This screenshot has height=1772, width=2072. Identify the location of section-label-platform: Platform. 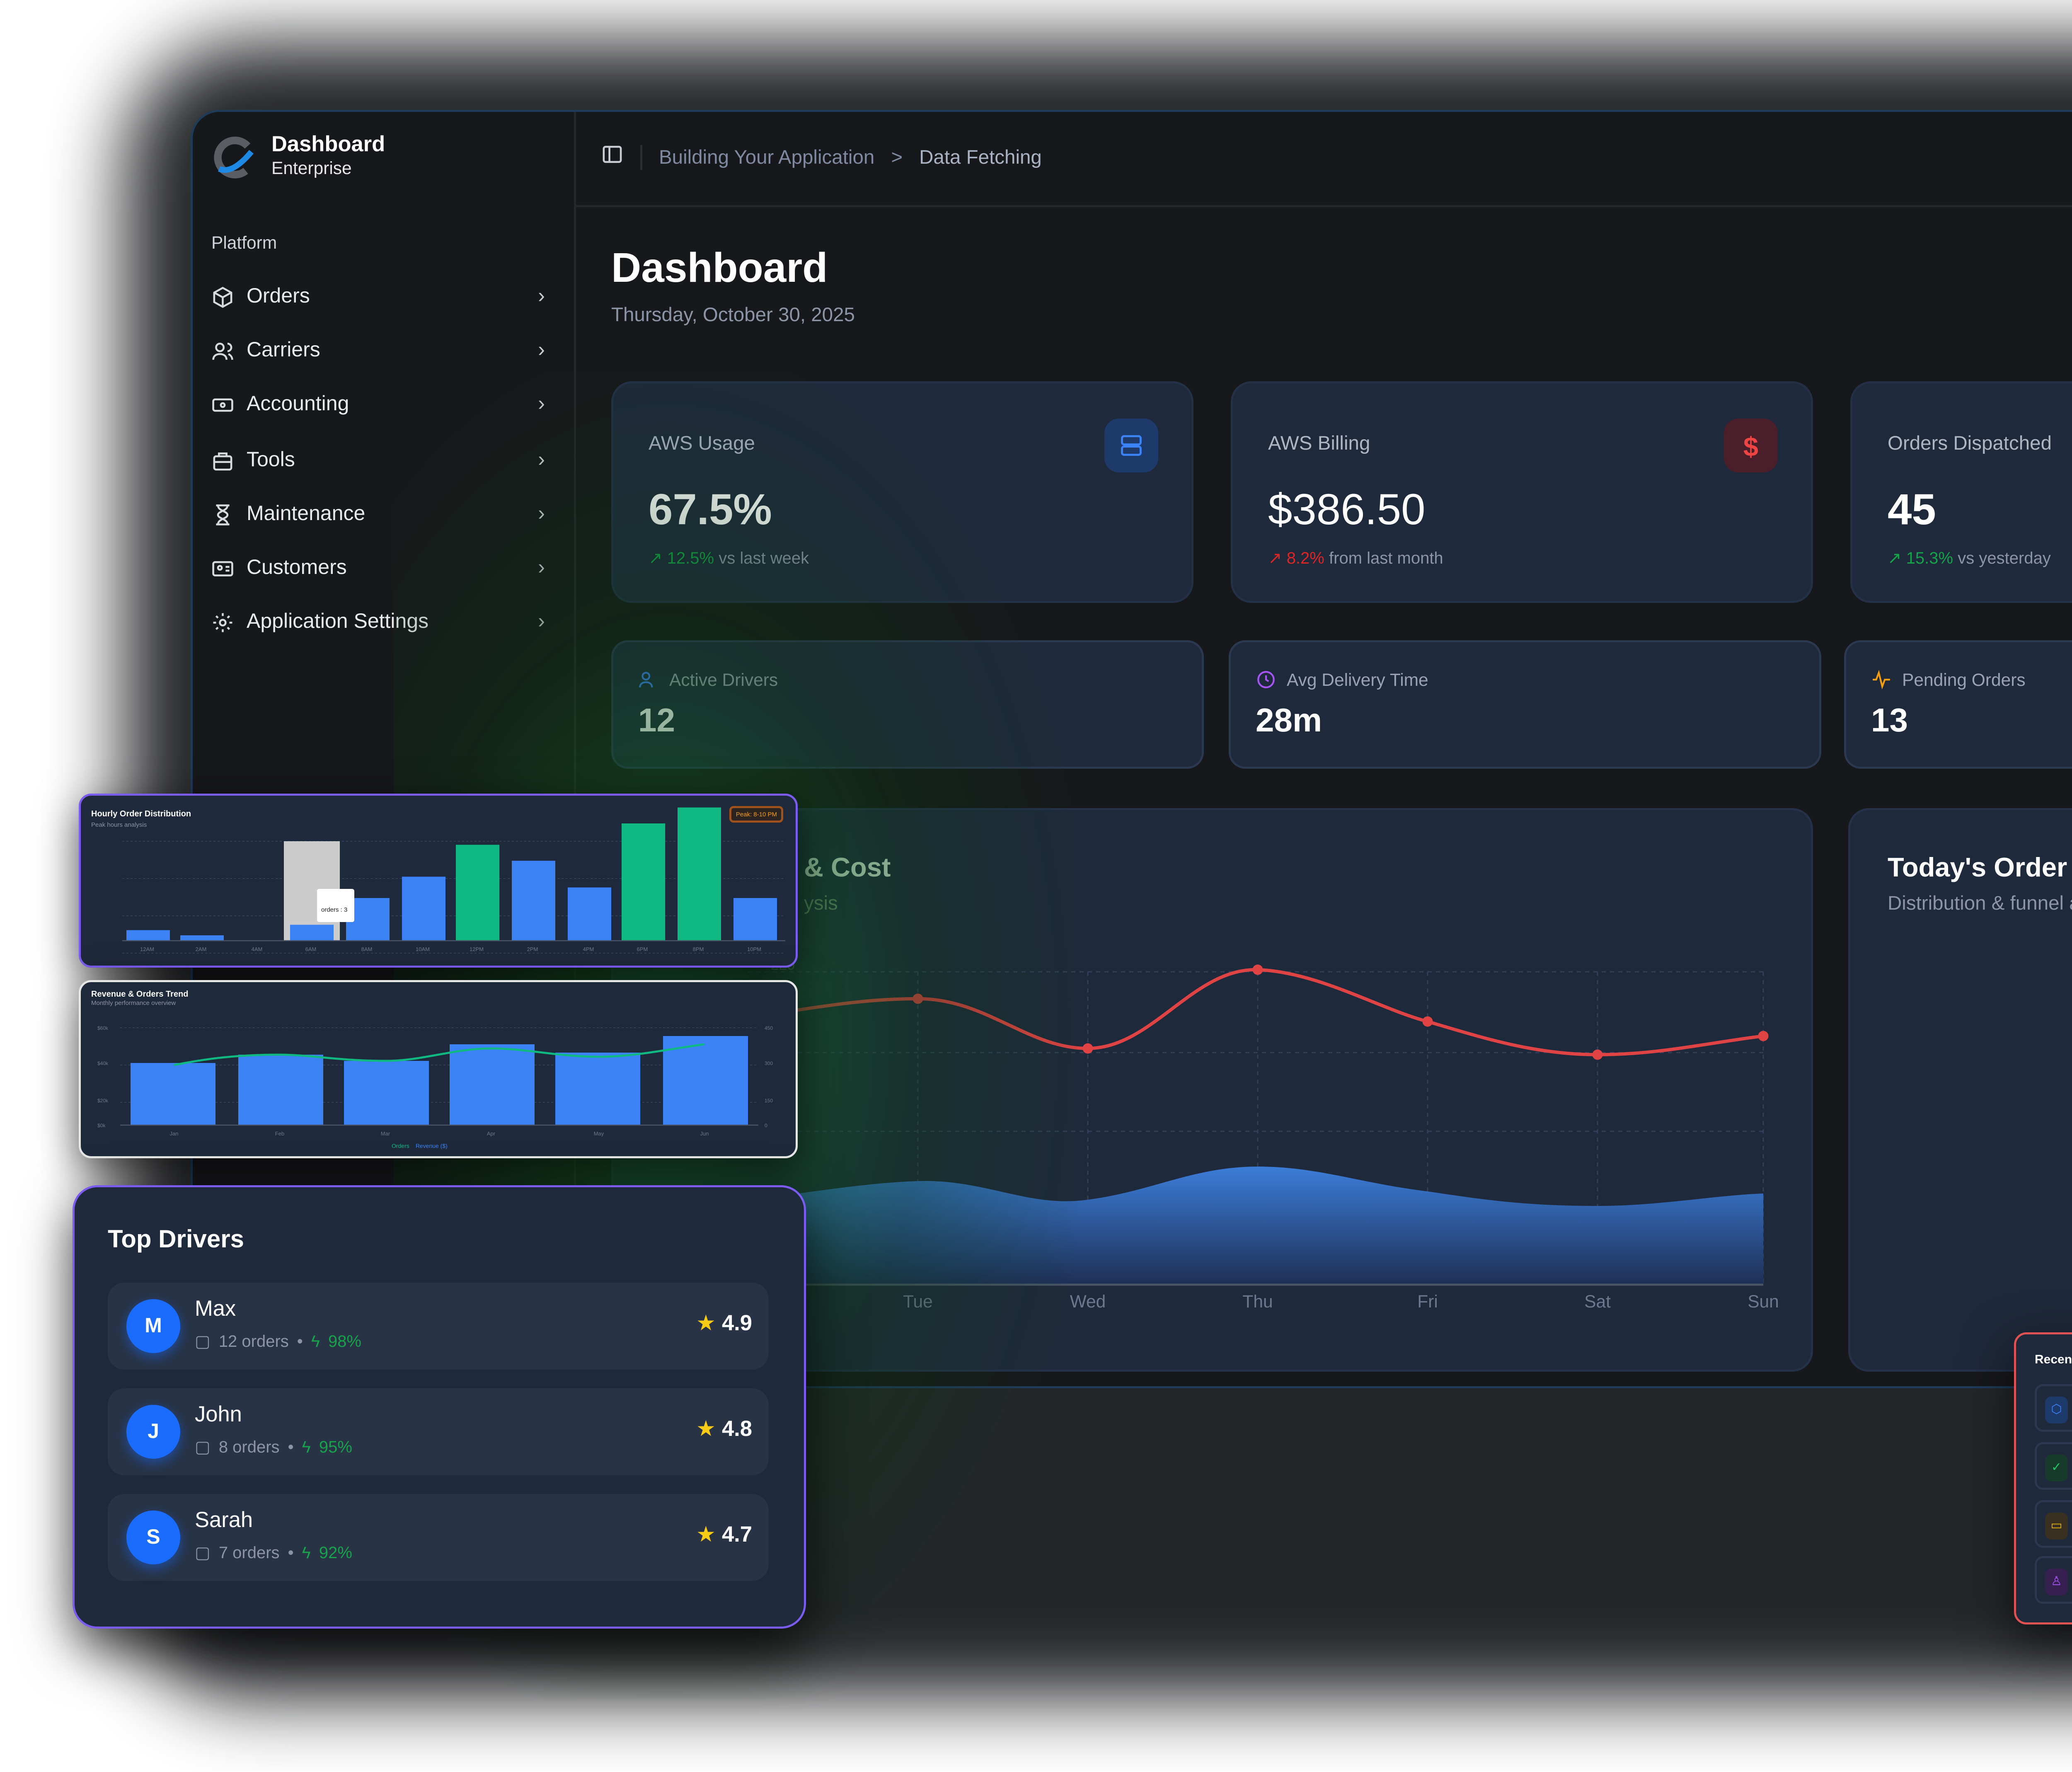
(244, 242).